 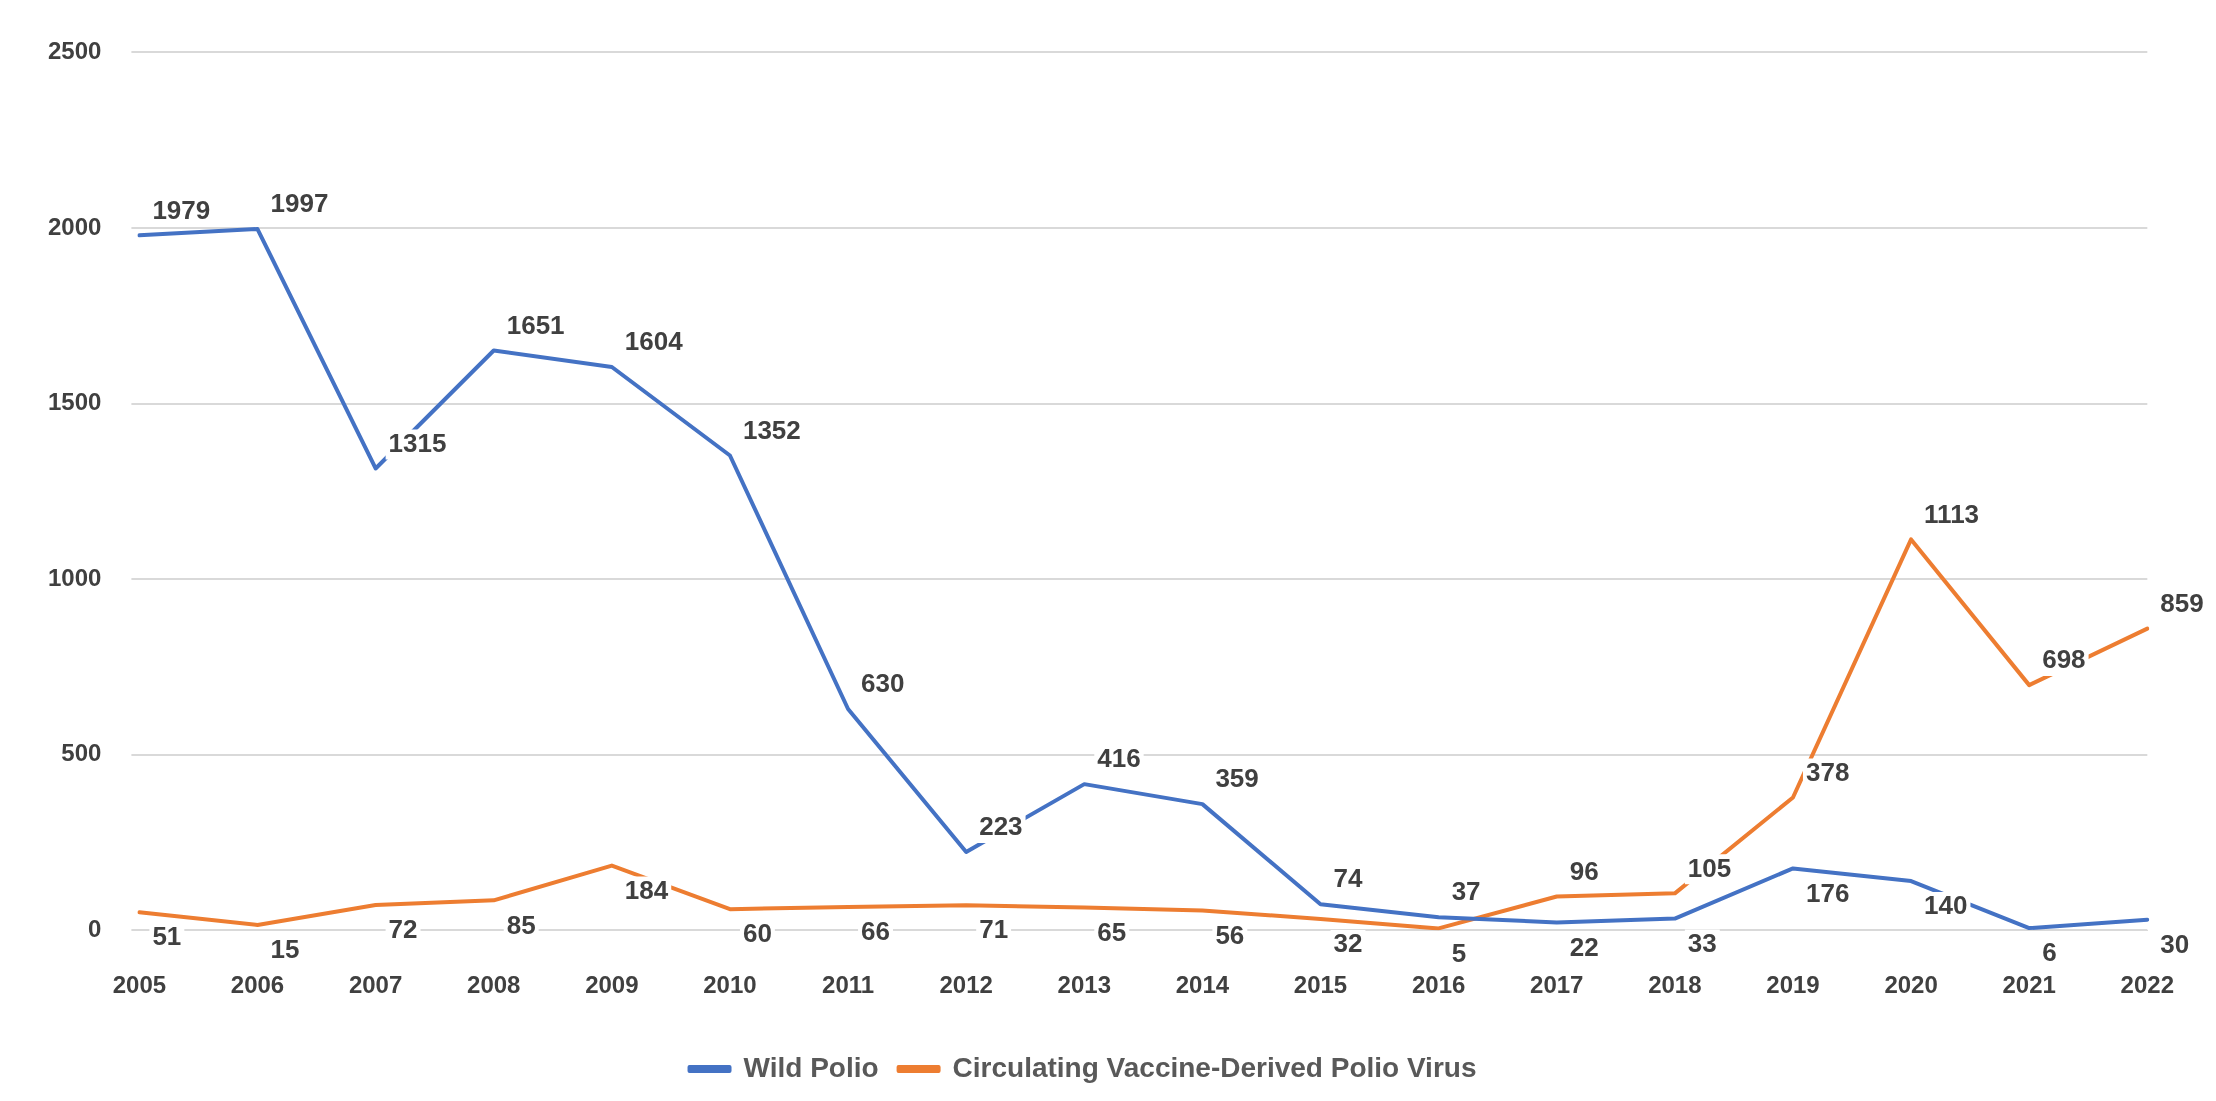 What do you see at coordinates (757, 933) in the screenshot?
I see `data-label: 60` at bounding box center [757, 933].